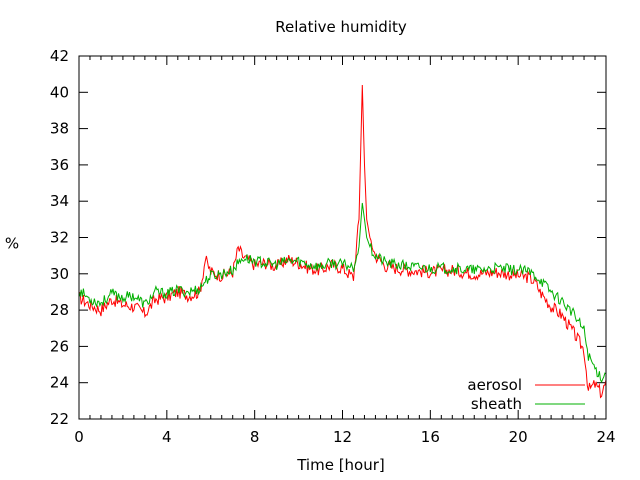  I want to click on y-tick-label: 36, so click(59, 165).